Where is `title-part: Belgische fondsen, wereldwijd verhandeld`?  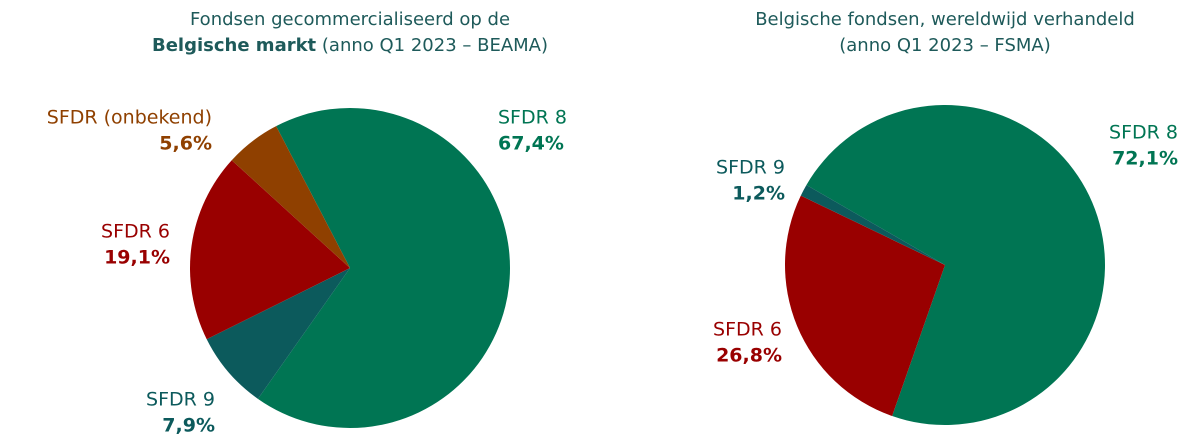
title-part: Belgische fondsen, wereldwijd verhandeld is located at coordinates (945, 19).